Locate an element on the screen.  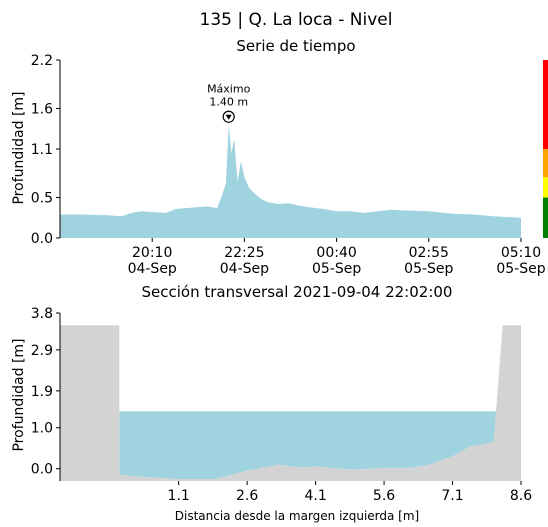
time-series-xtick-time: 05:10 is located at coordinates (521, 253).